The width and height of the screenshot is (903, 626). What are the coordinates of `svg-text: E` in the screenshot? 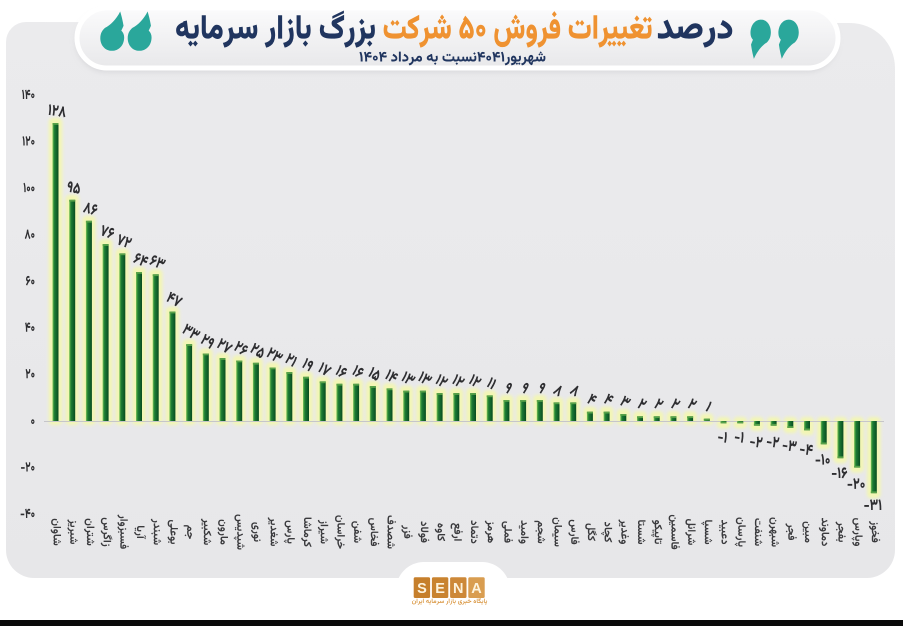 It's located at (440, 589).